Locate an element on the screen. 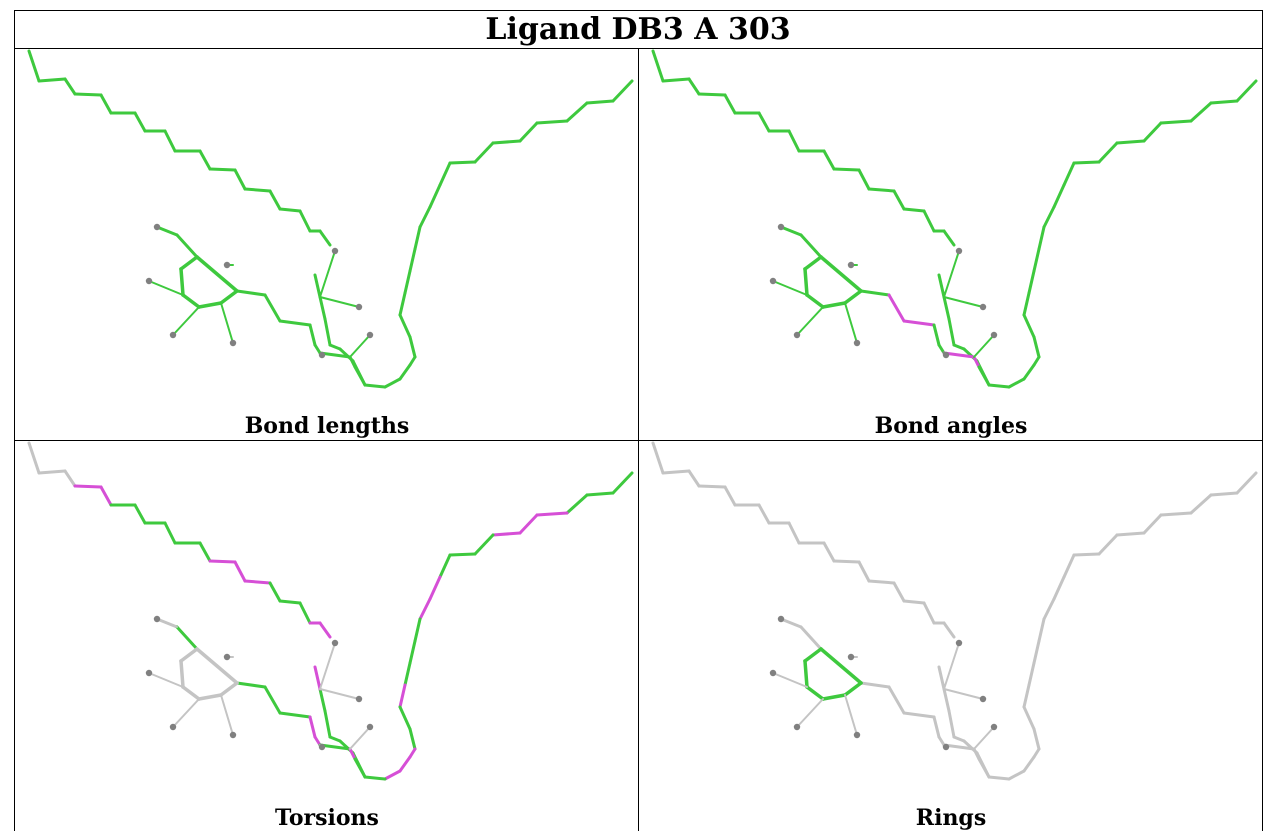  figure-title: Ligand DB3 A 303 is located at coordinates (638, 29).